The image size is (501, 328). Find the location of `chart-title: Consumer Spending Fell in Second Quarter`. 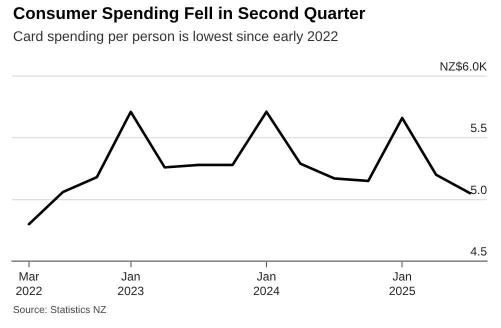

chart-title: Consumer Spending Fell in Second Quarter is located at coordinates (189, 14).